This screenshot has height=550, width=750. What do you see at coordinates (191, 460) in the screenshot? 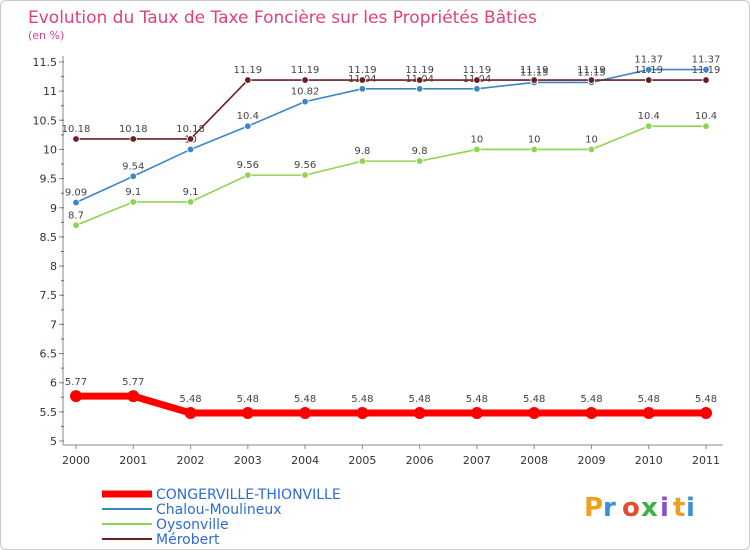
I see `x-tick-label: 2002` at bounding box center [191, 460].